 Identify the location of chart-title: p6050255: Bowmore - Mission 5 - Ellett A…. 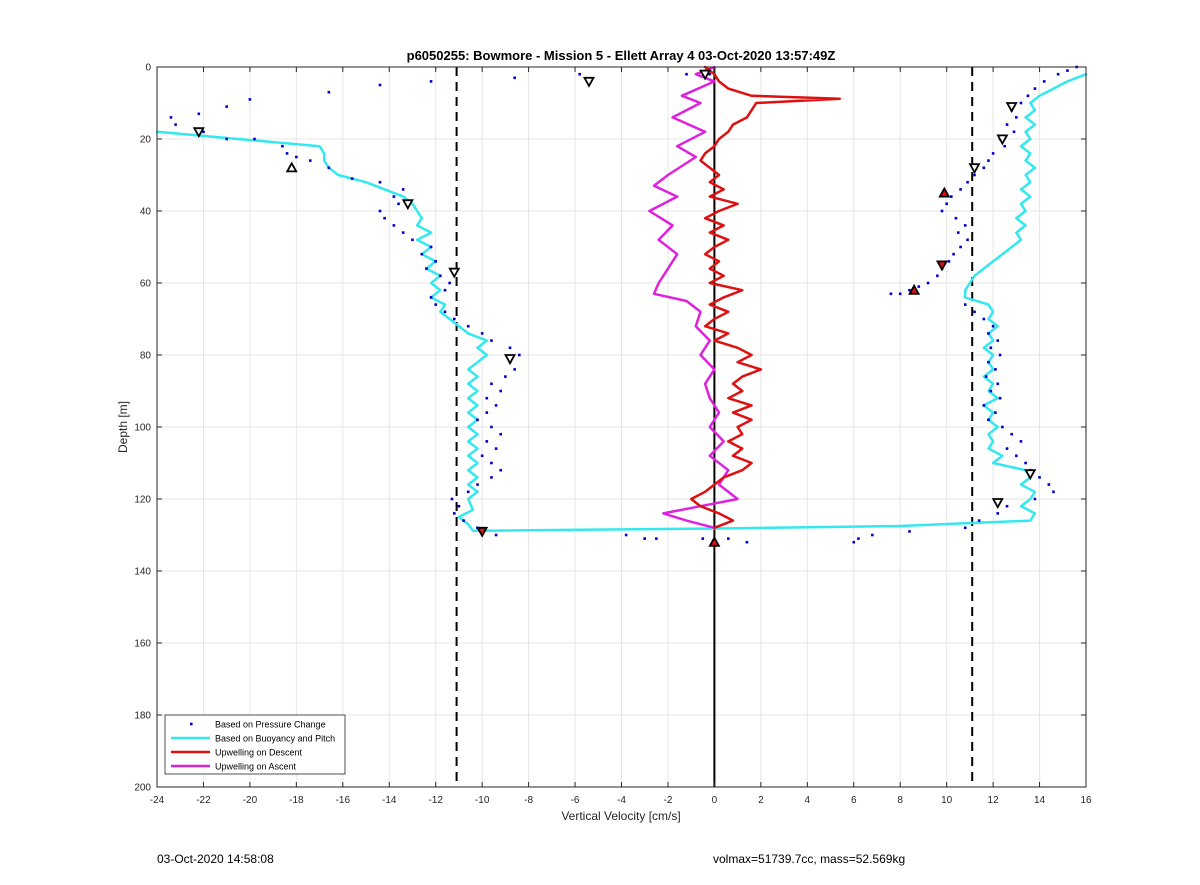
(621, 55).